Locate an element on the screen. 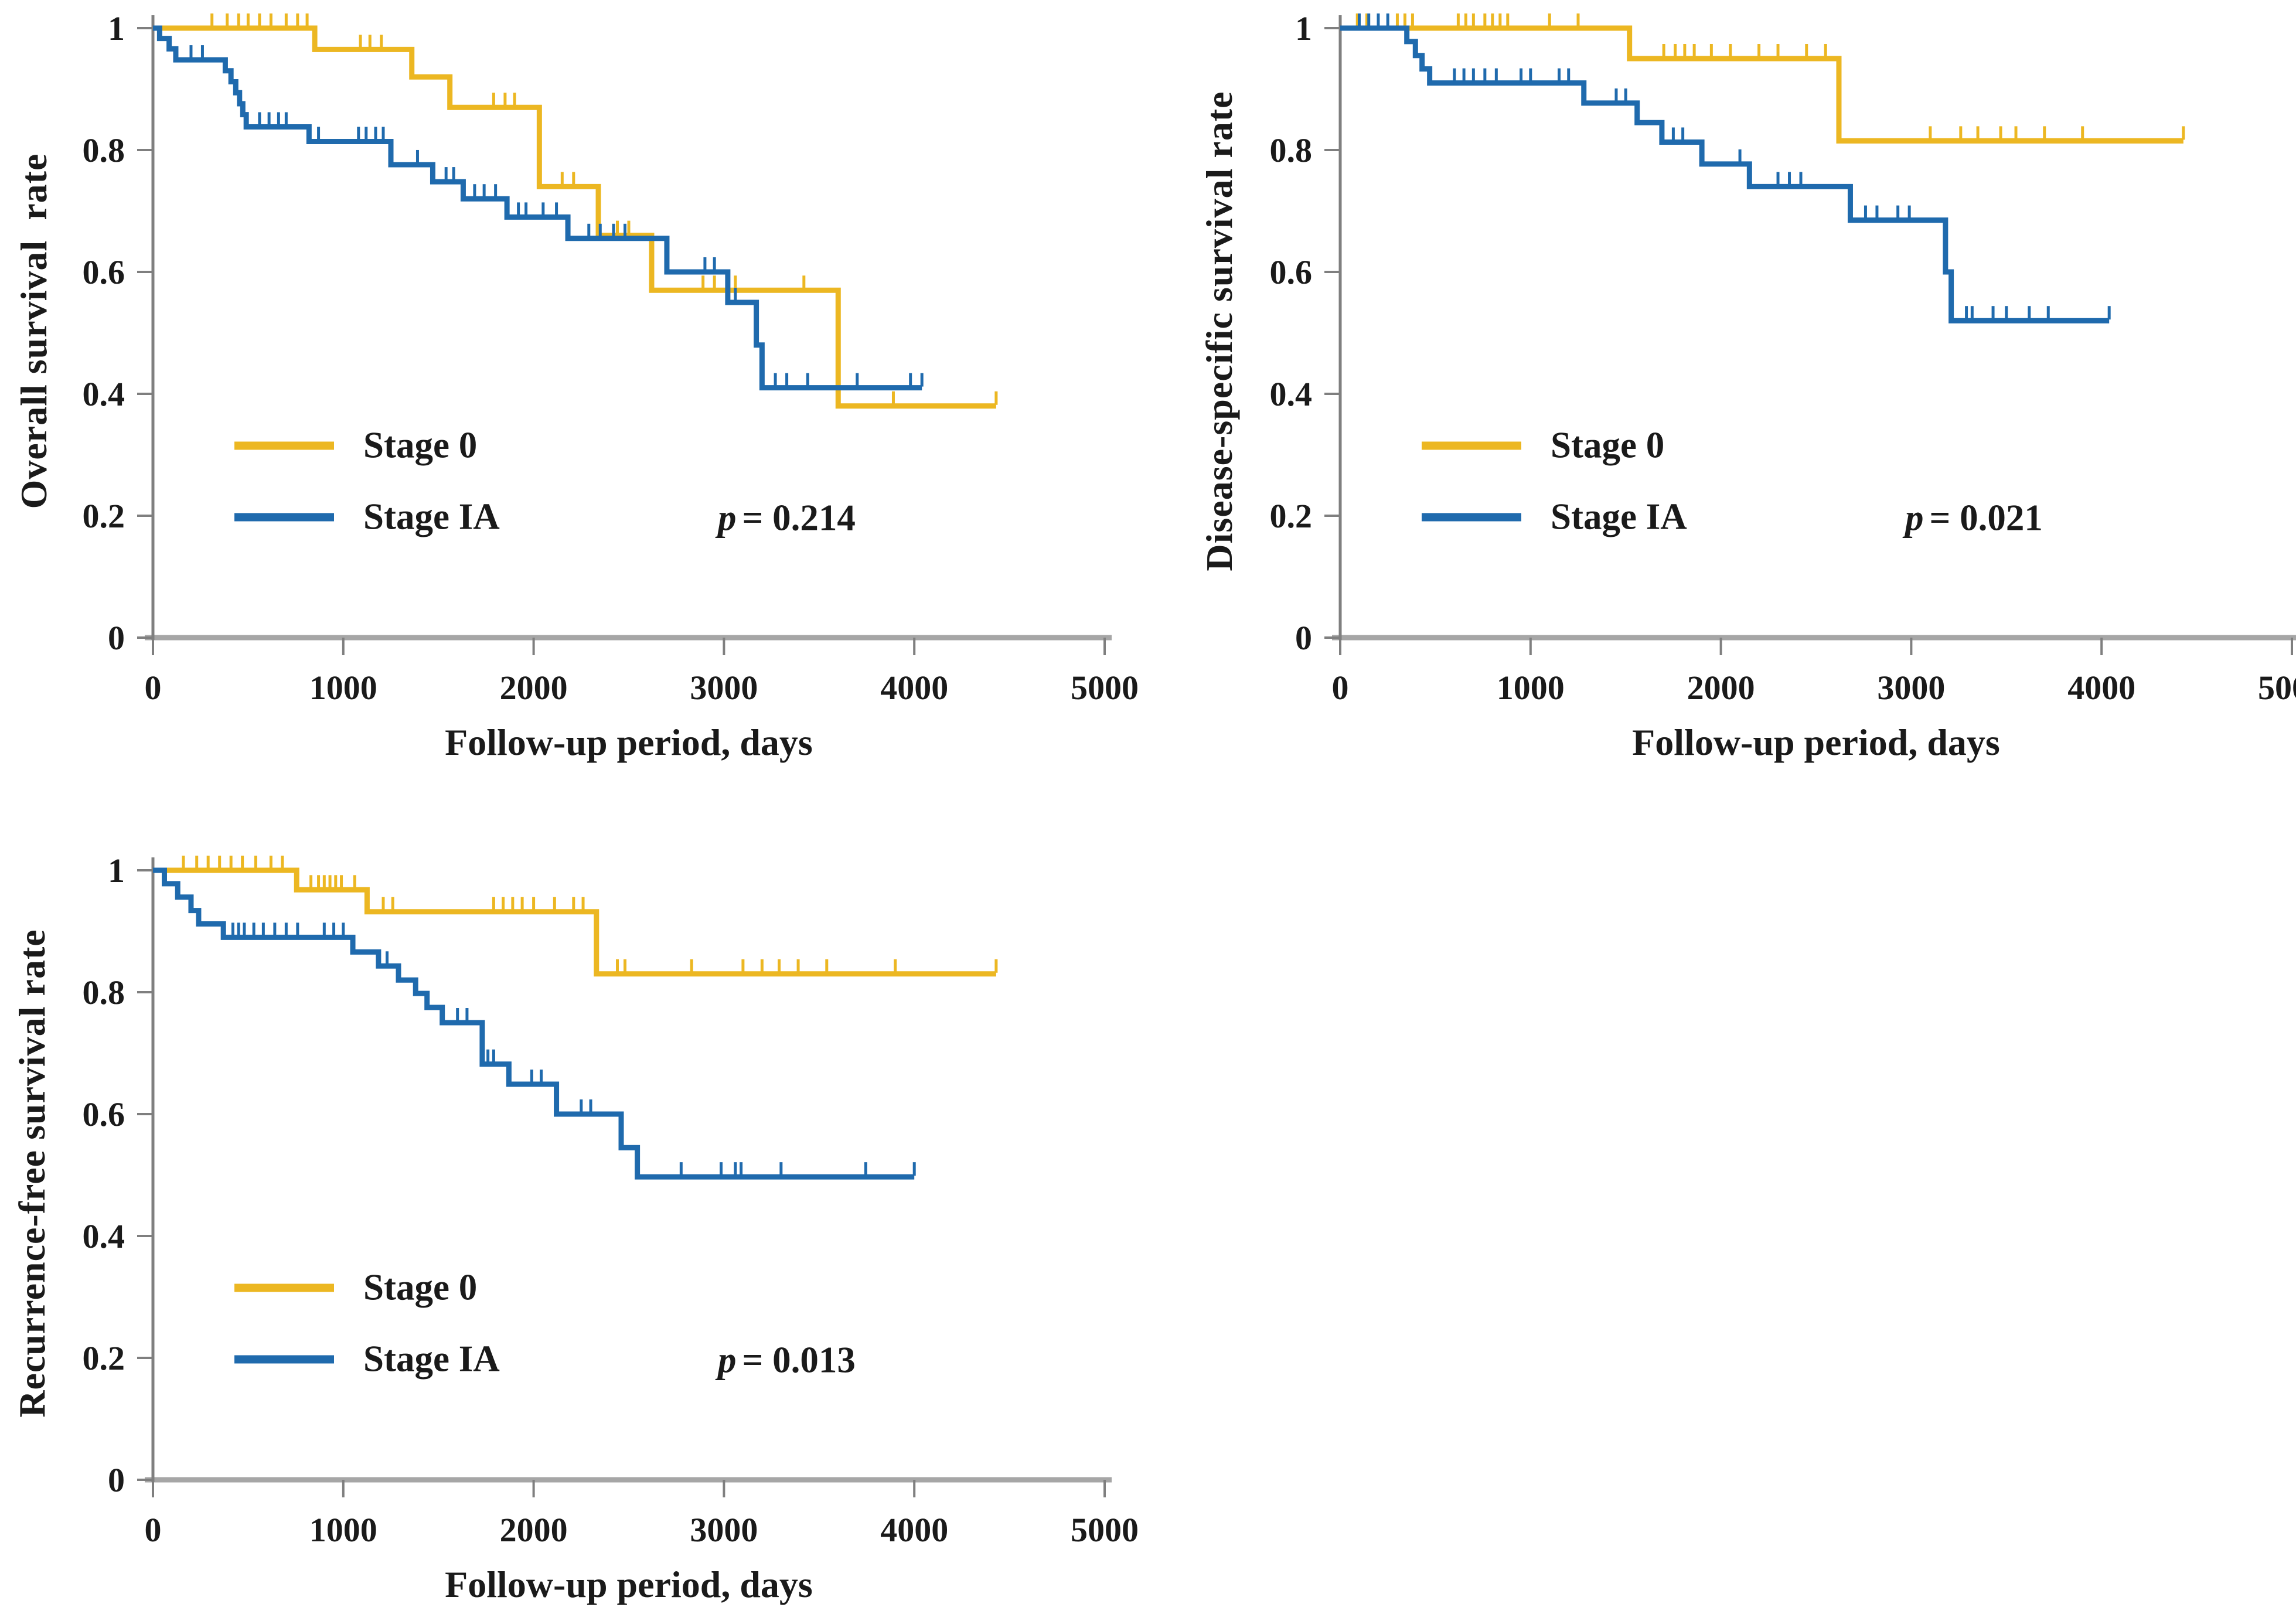  p-value-text: = 0.214 is located at coordinates (799, 518).